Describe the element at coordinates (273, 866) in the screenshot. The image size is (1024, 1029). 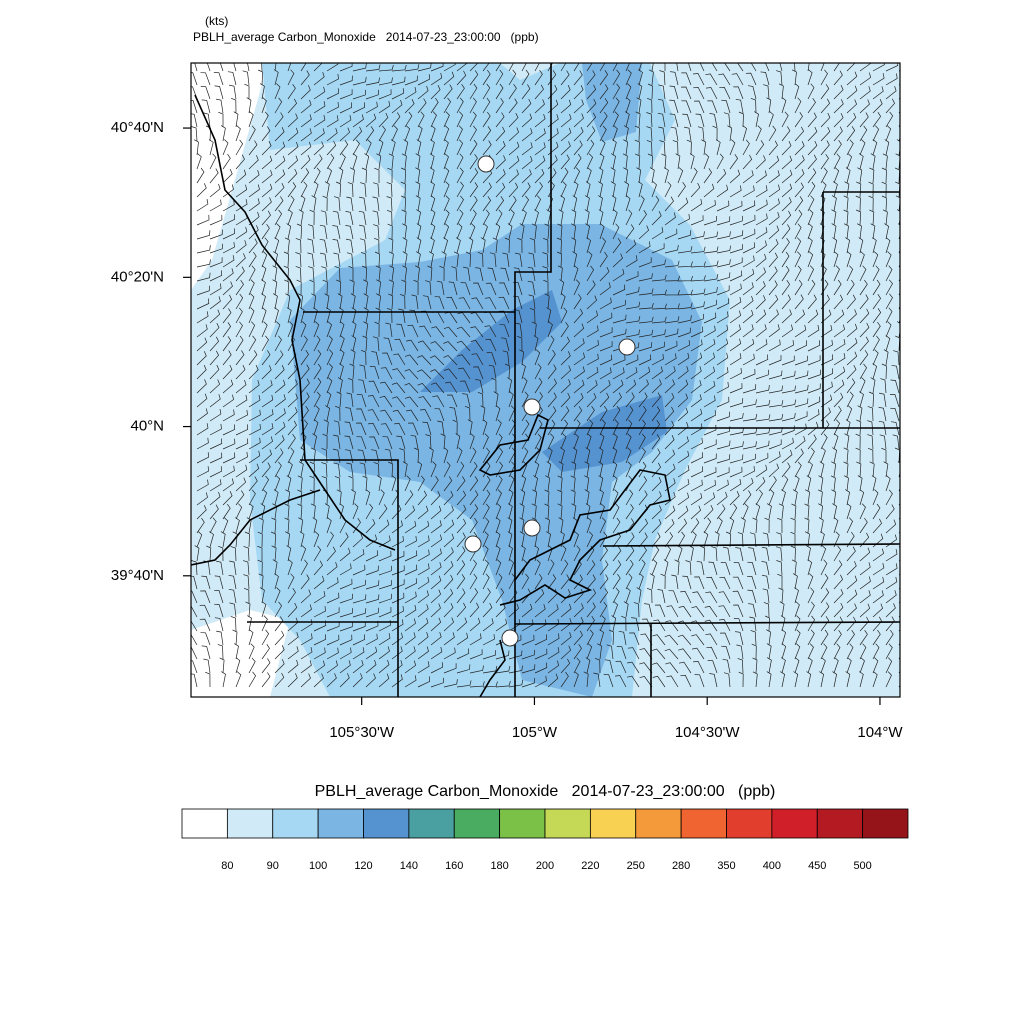
I see `colorbar-label: 90` at that location.